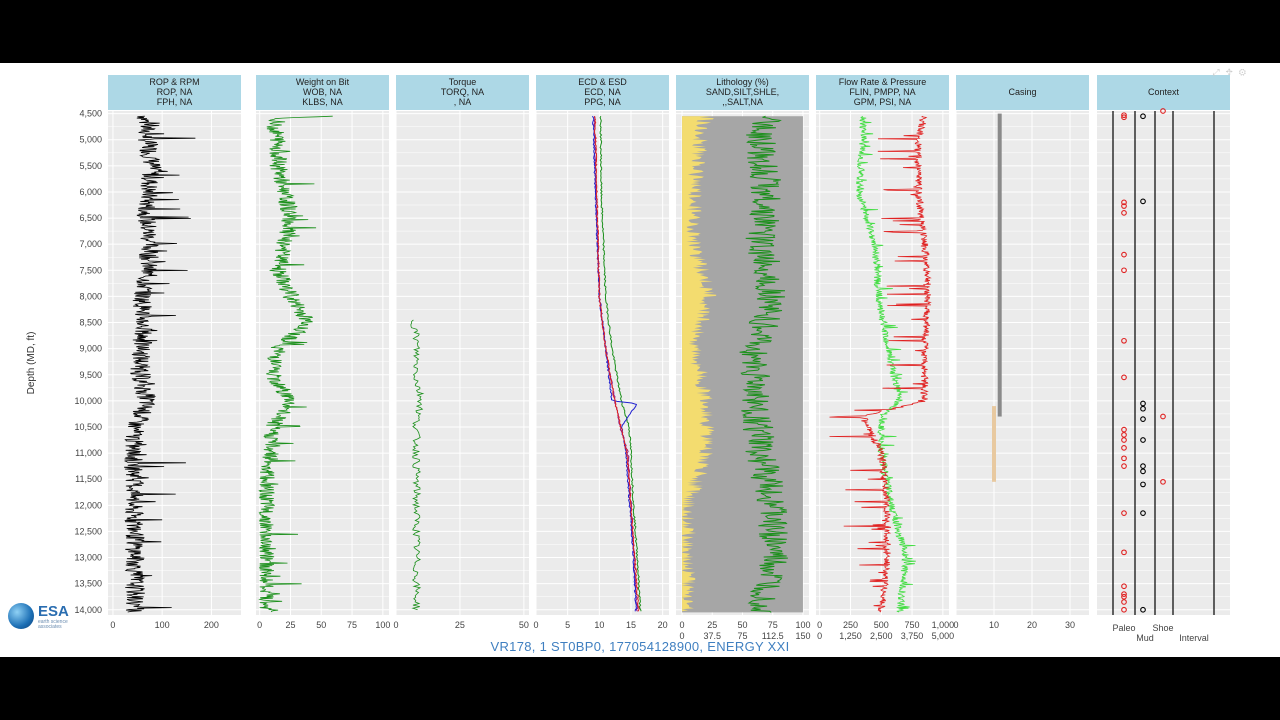 This screenshot has width=1280, height=720. What do you see at coordinates (174, 82) in the screenshot?
I see `track-title-line: ROP & RPM` at bounding box center [174, 82].